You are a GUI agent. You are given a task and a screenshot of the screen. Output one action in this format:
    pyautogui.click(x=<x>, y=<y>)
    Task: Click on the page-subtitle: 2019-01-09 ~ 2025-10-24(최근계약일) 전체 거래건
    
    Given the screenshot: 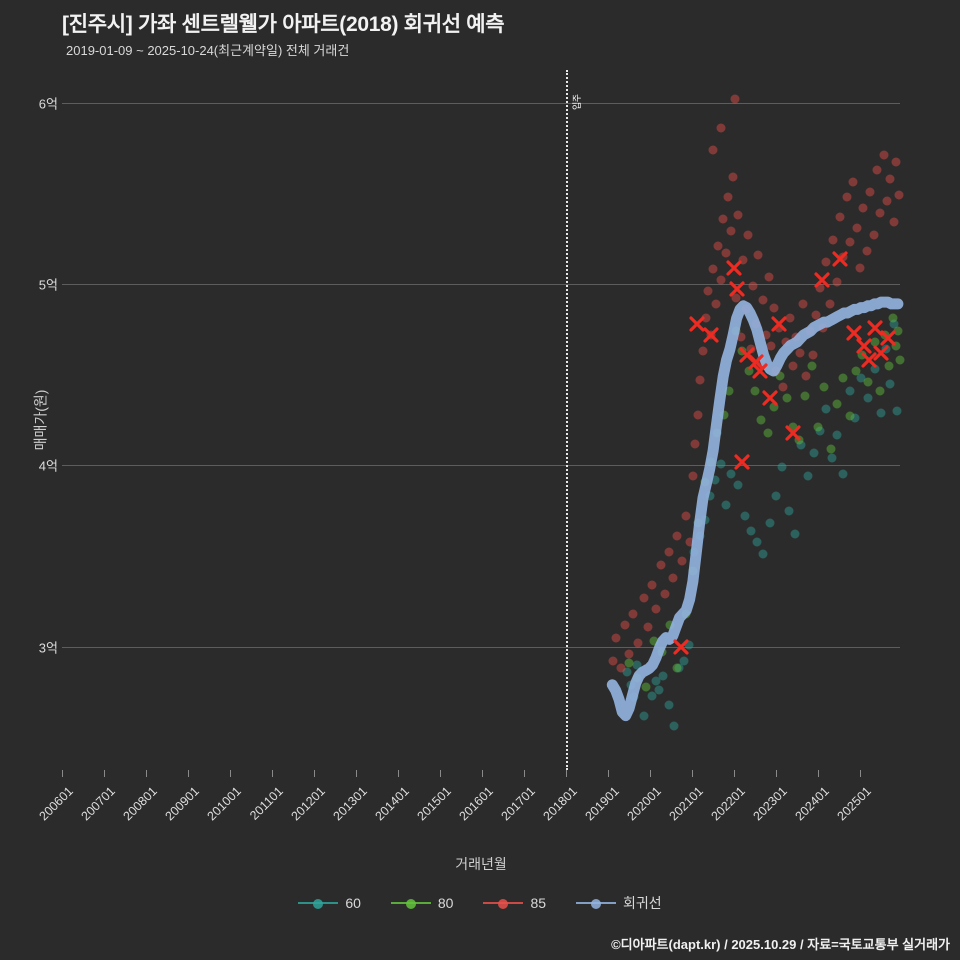 What is the action you would take?
    pyautogui.click(x=208, y=50)
    